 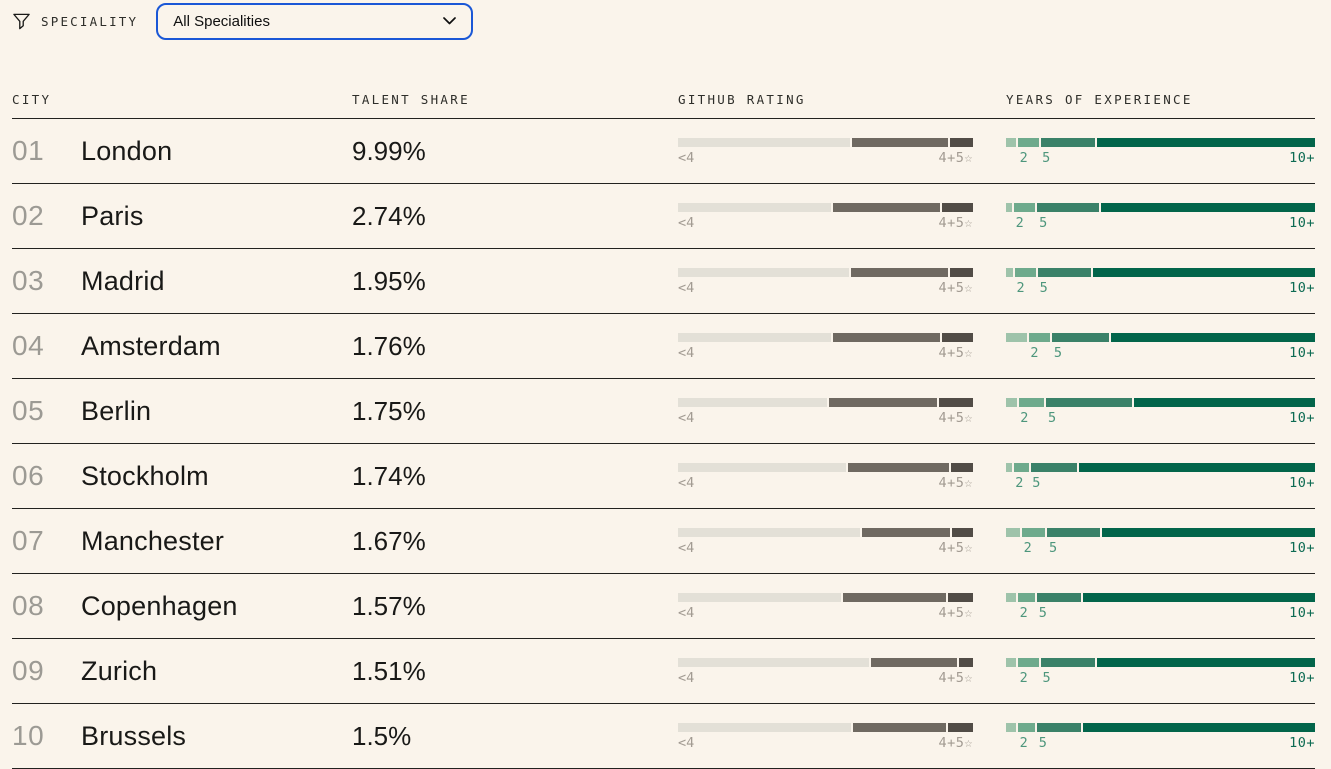 I want to click on table-row: 03 Madrid 1.95% <4 4+5☆ 2 5, so click(x=663, y=281).